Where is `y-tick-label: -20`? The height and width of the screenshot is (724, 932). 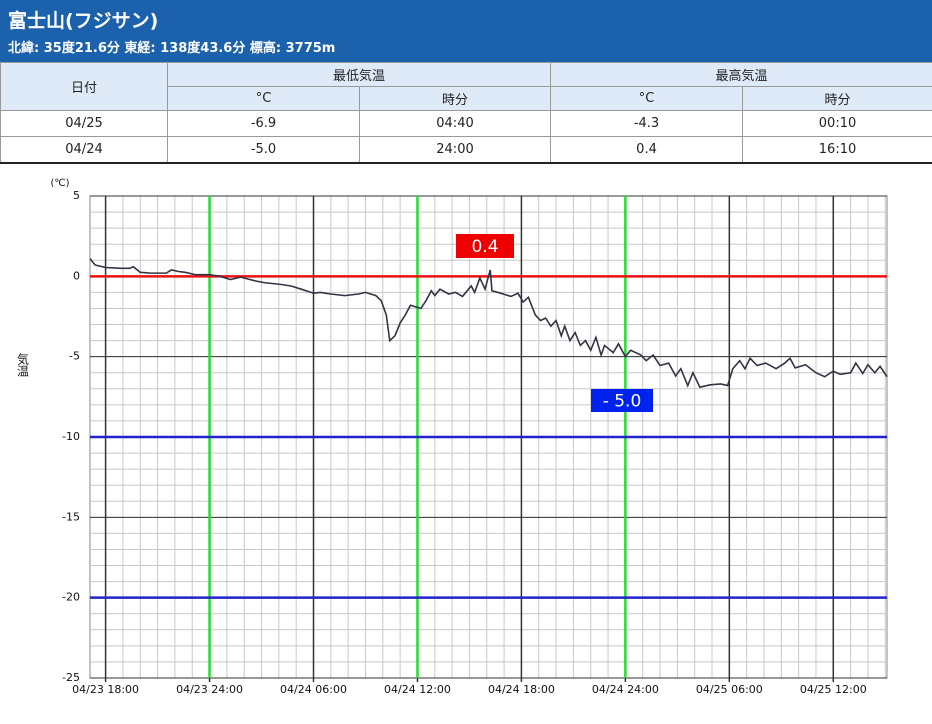
y-tick-label: -20 is located at coordinates (71, 597).